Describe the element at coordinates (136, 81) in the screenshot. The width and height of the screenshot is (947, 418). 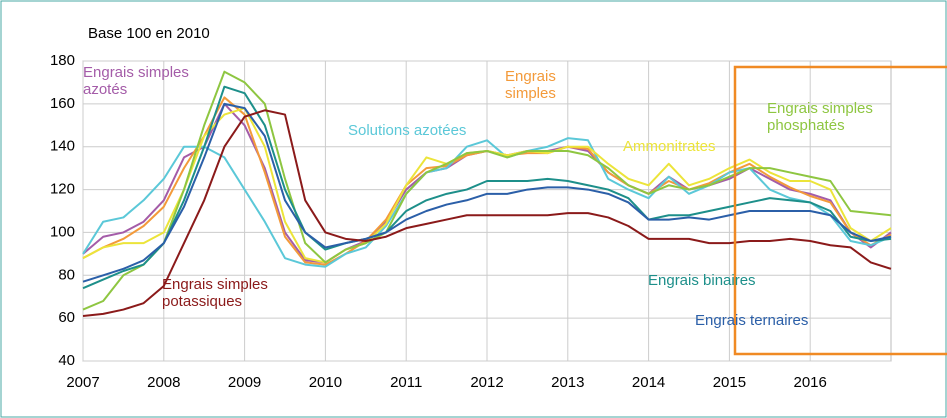
I see `series-label: Engrais simples azotés` at that location.